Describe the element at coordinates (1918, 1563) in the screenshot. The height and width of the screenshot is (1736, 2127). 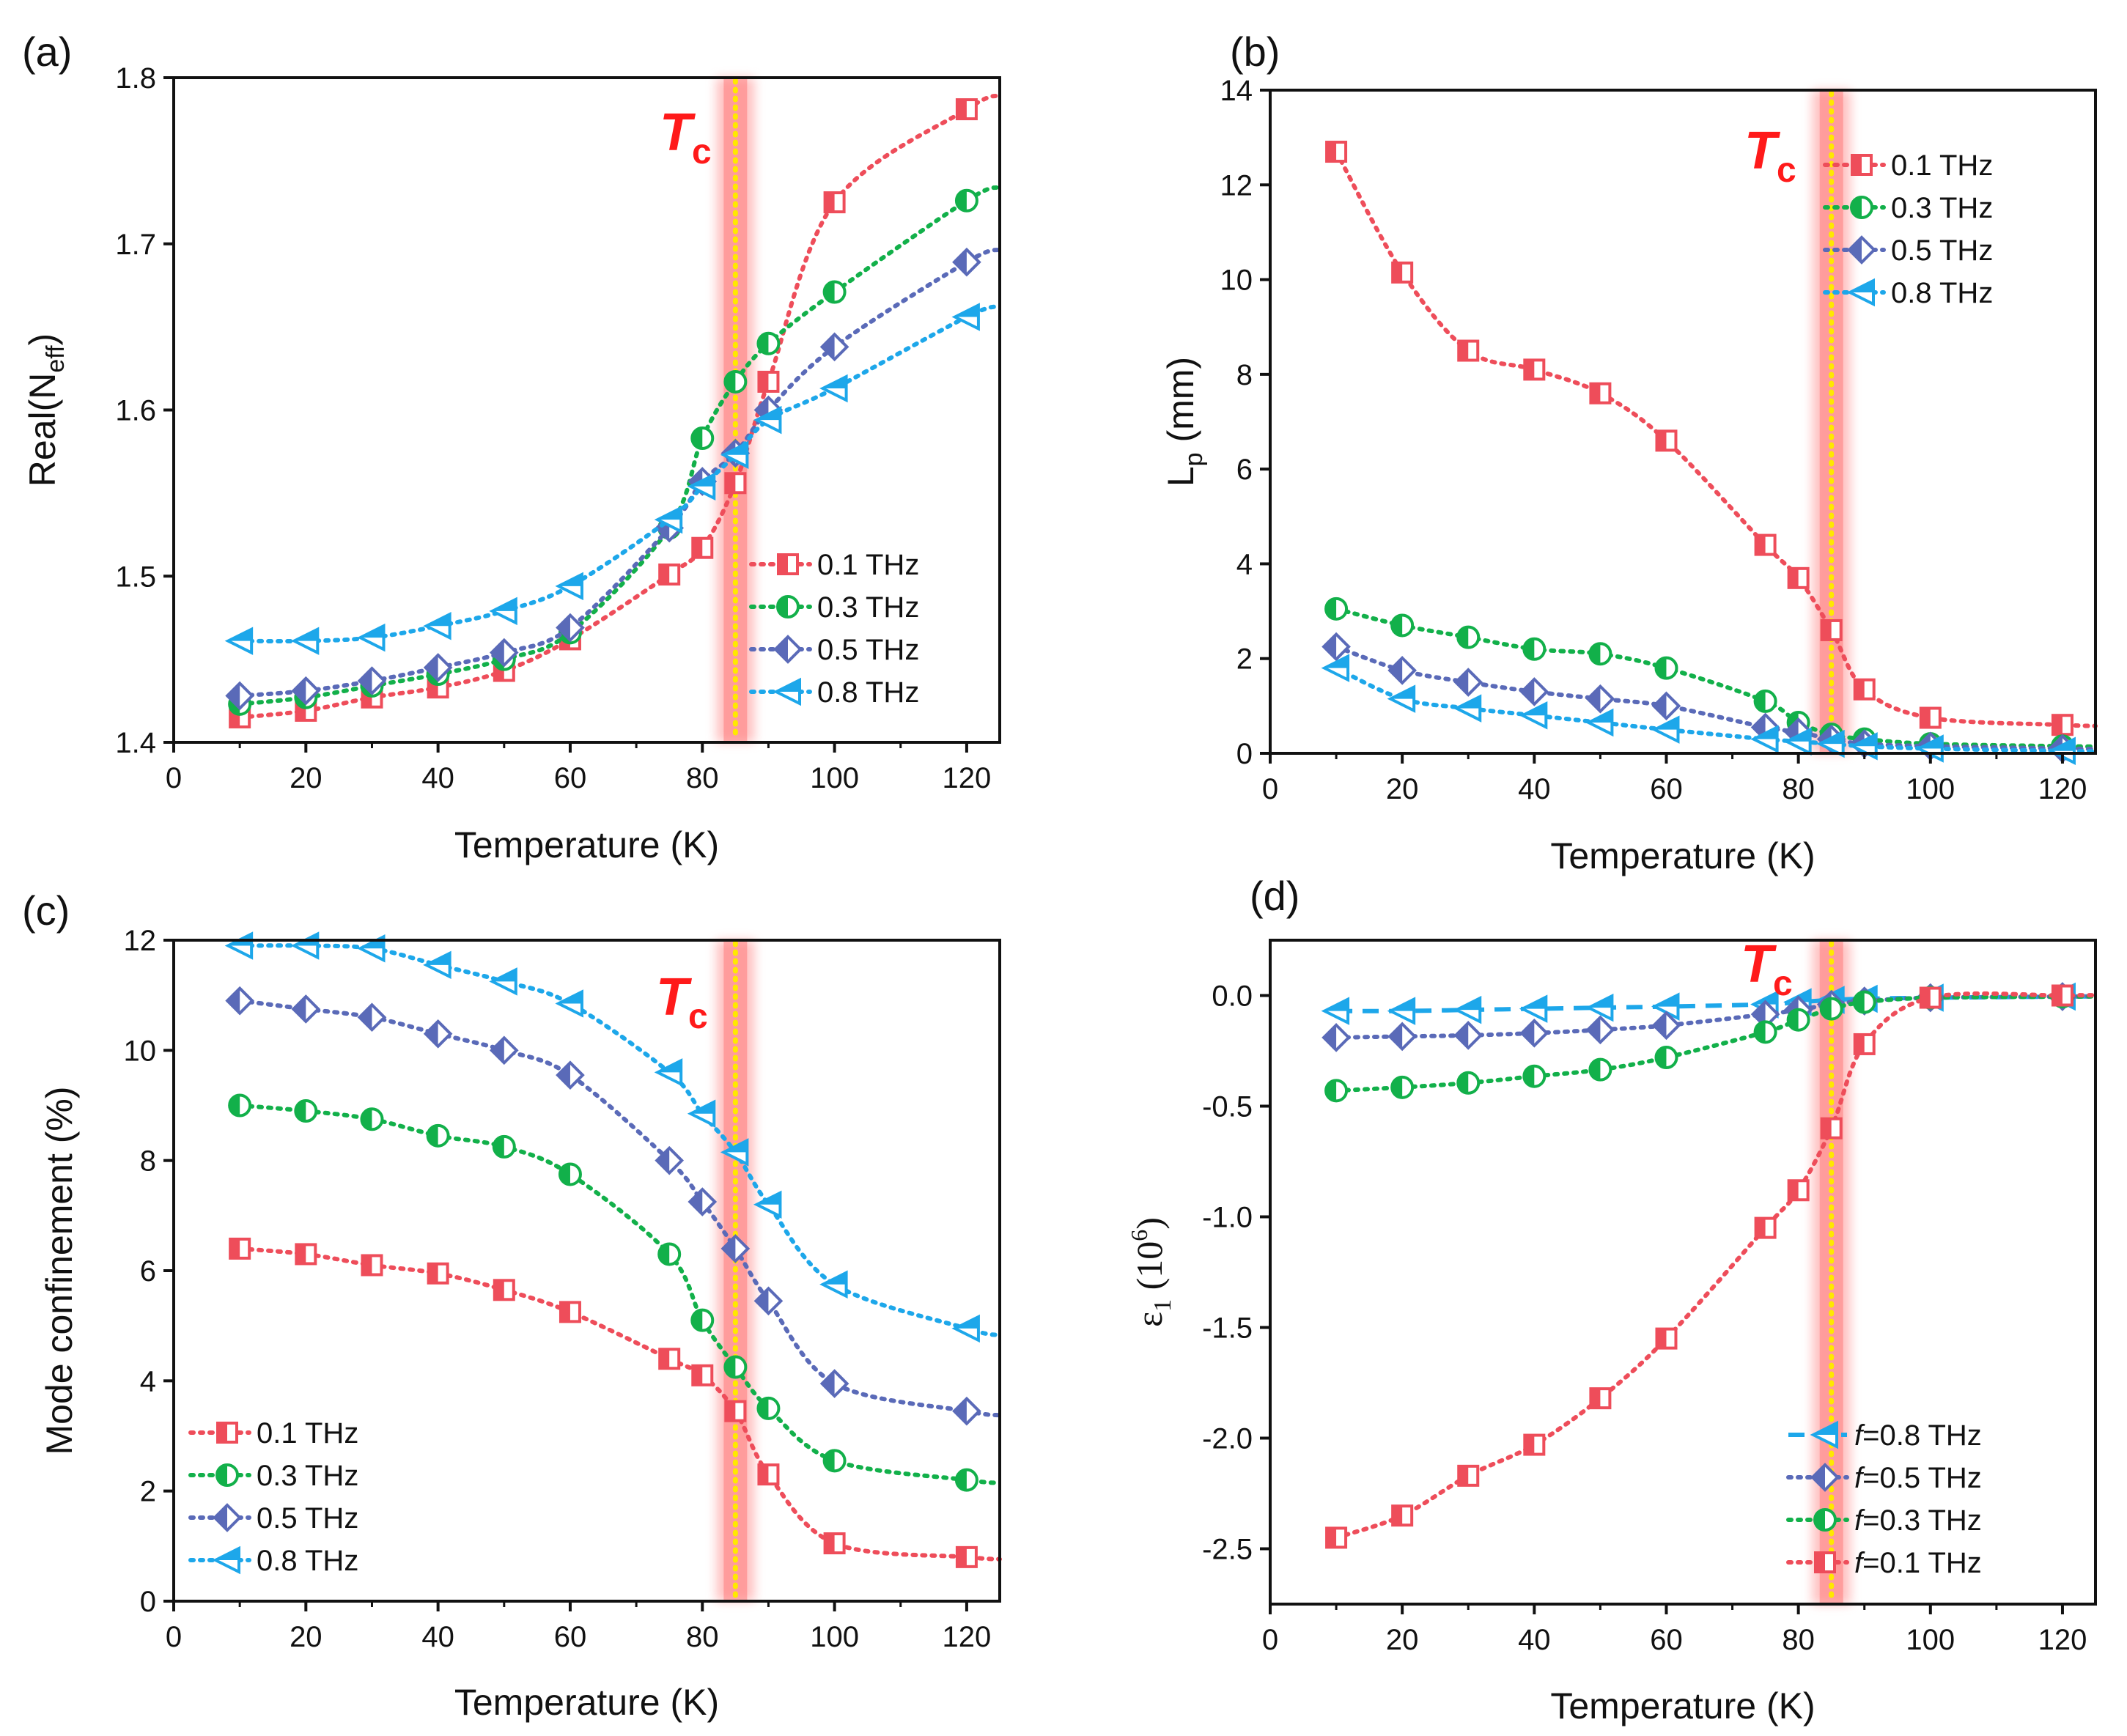
I see `legend-label: f=0.1 THz` at that location.